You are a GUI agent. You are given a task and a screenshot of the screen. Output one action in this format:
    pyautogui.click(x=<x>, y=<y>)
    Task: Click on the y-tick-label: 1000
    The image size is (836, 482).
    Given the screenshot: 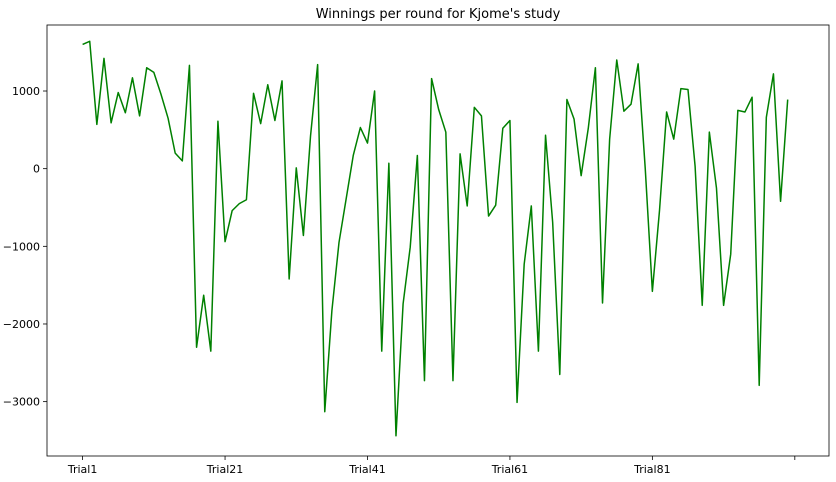 What is the action you would take?
    pyautogui.click(x=26, y=91)
    